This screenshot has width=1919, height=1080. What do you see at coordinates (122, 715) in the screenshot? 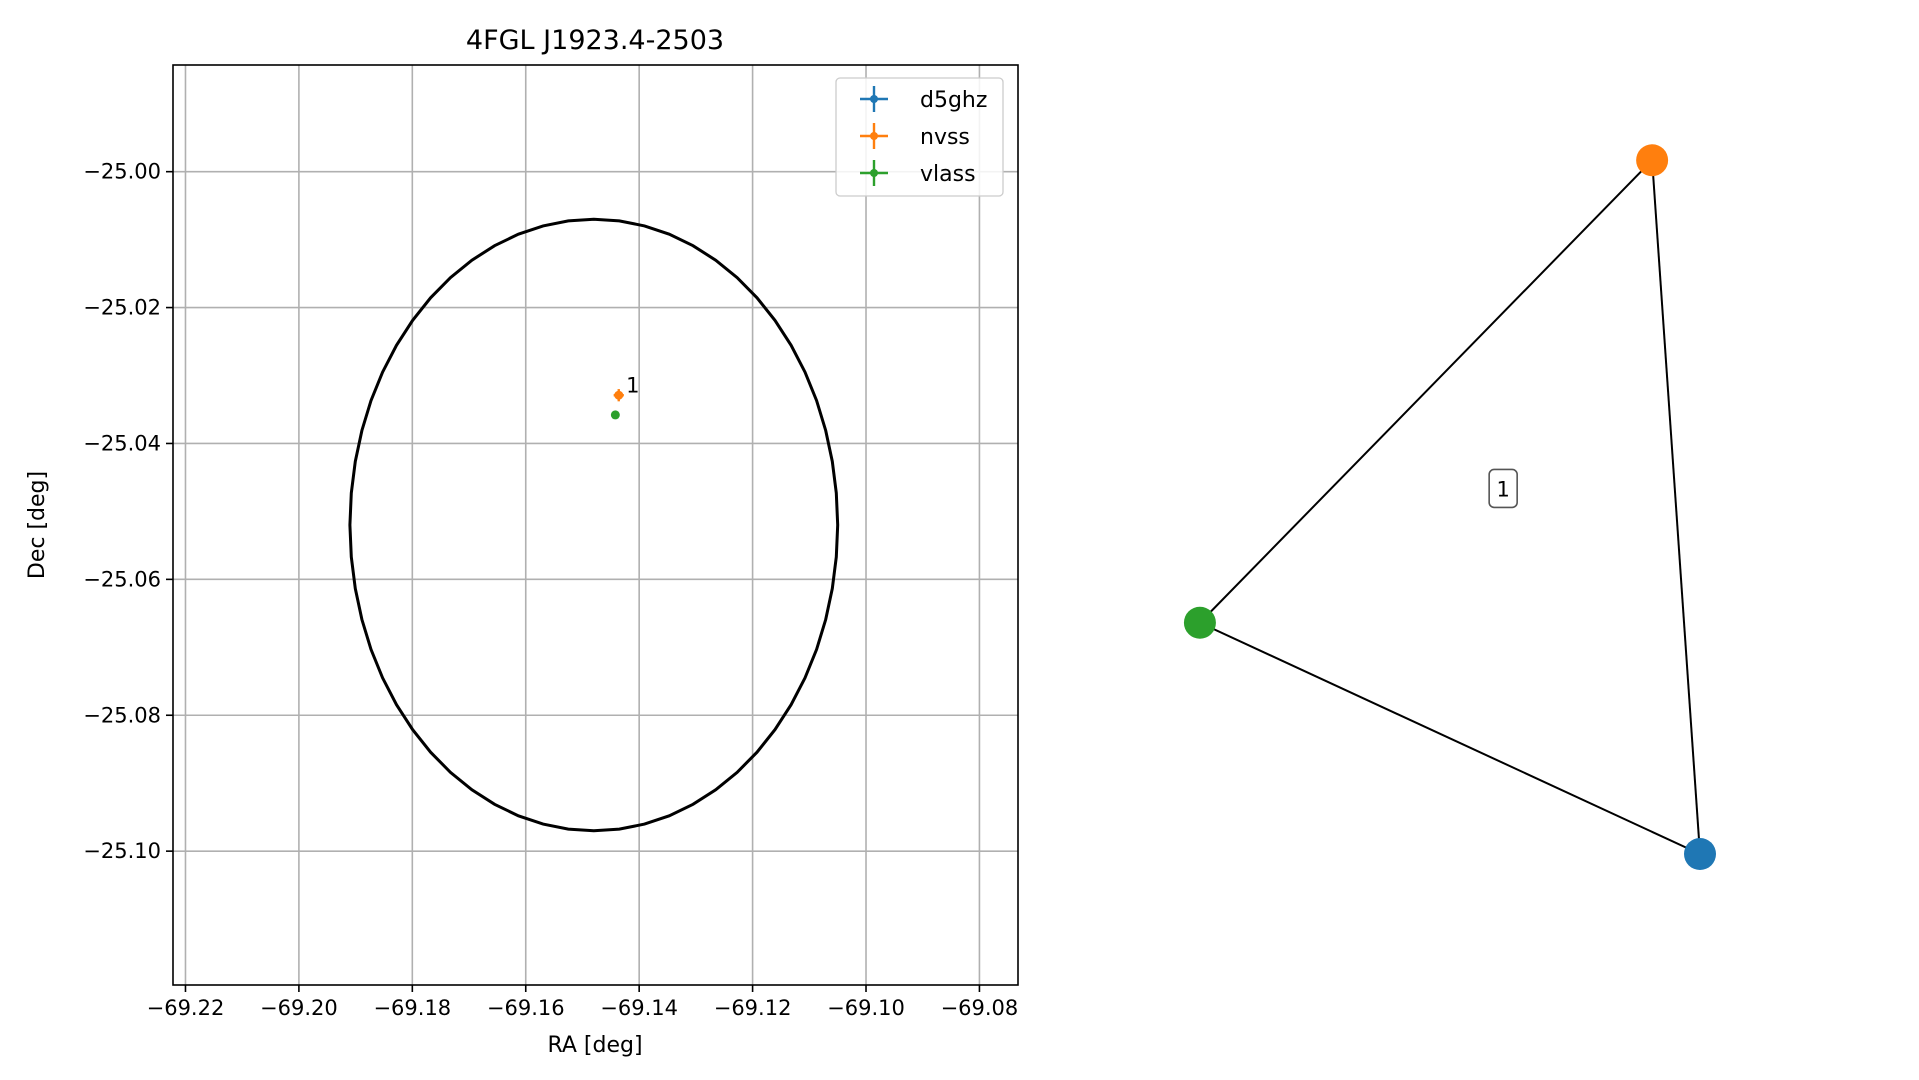
I see `y-tick-label: −25.08` at bounding box center [122, 715].